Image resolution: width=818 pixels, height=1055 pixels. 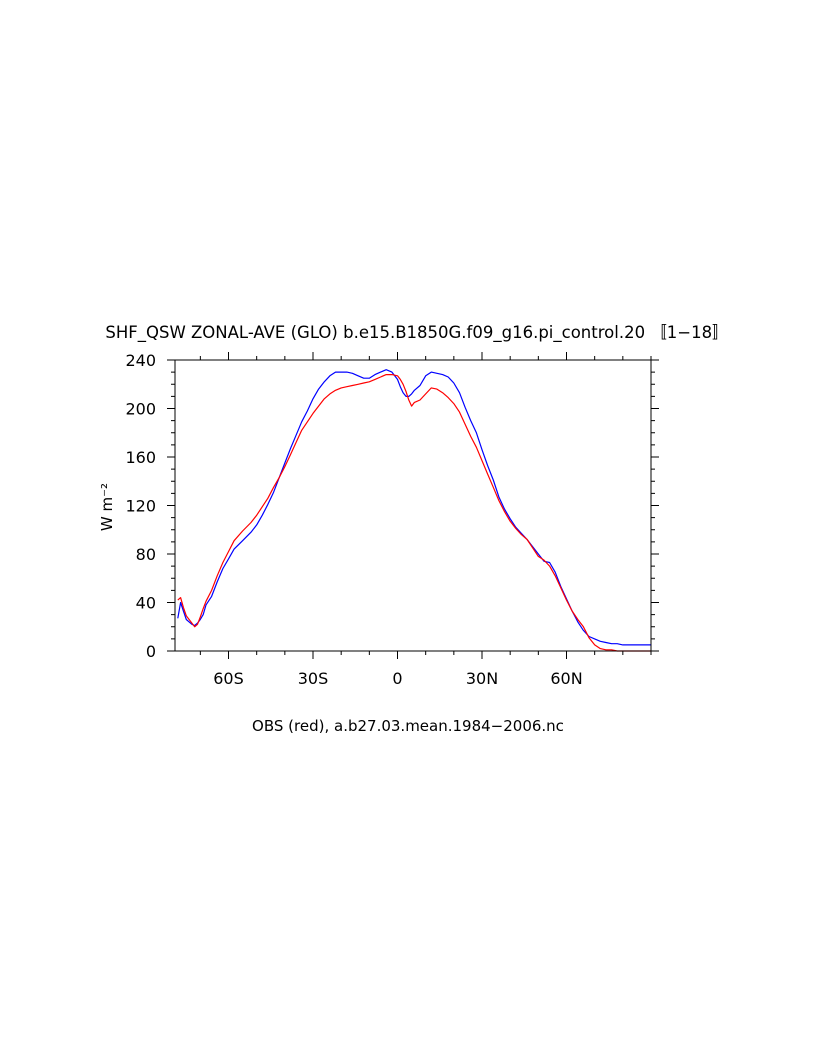 What do you see at coordinates (140, 409) in the screenshot?
I see `y-tick-label: 200` at bounding box center [140, 409].